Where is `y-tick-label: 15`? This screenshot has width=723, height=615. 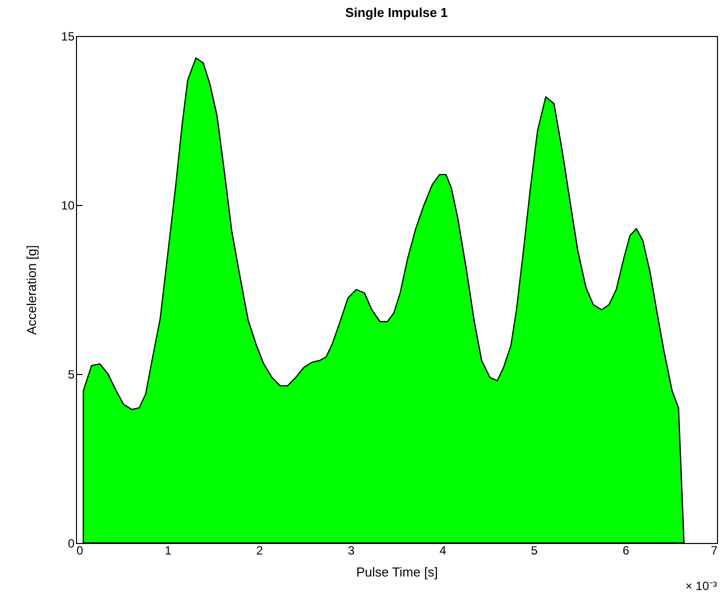 y-tick-label: 15 is located at coordinates (68, 37).